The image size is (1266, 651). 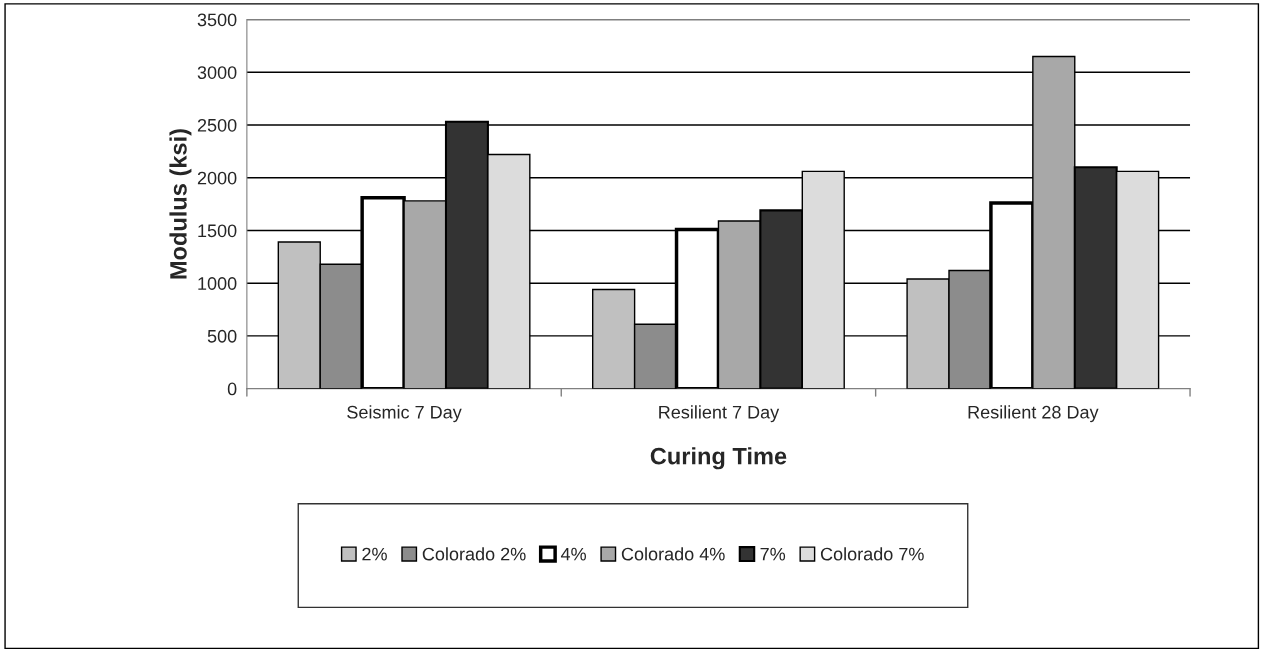 I want to click on x-tick-label: Seismic 7 Day, so click(x=404, y=414).